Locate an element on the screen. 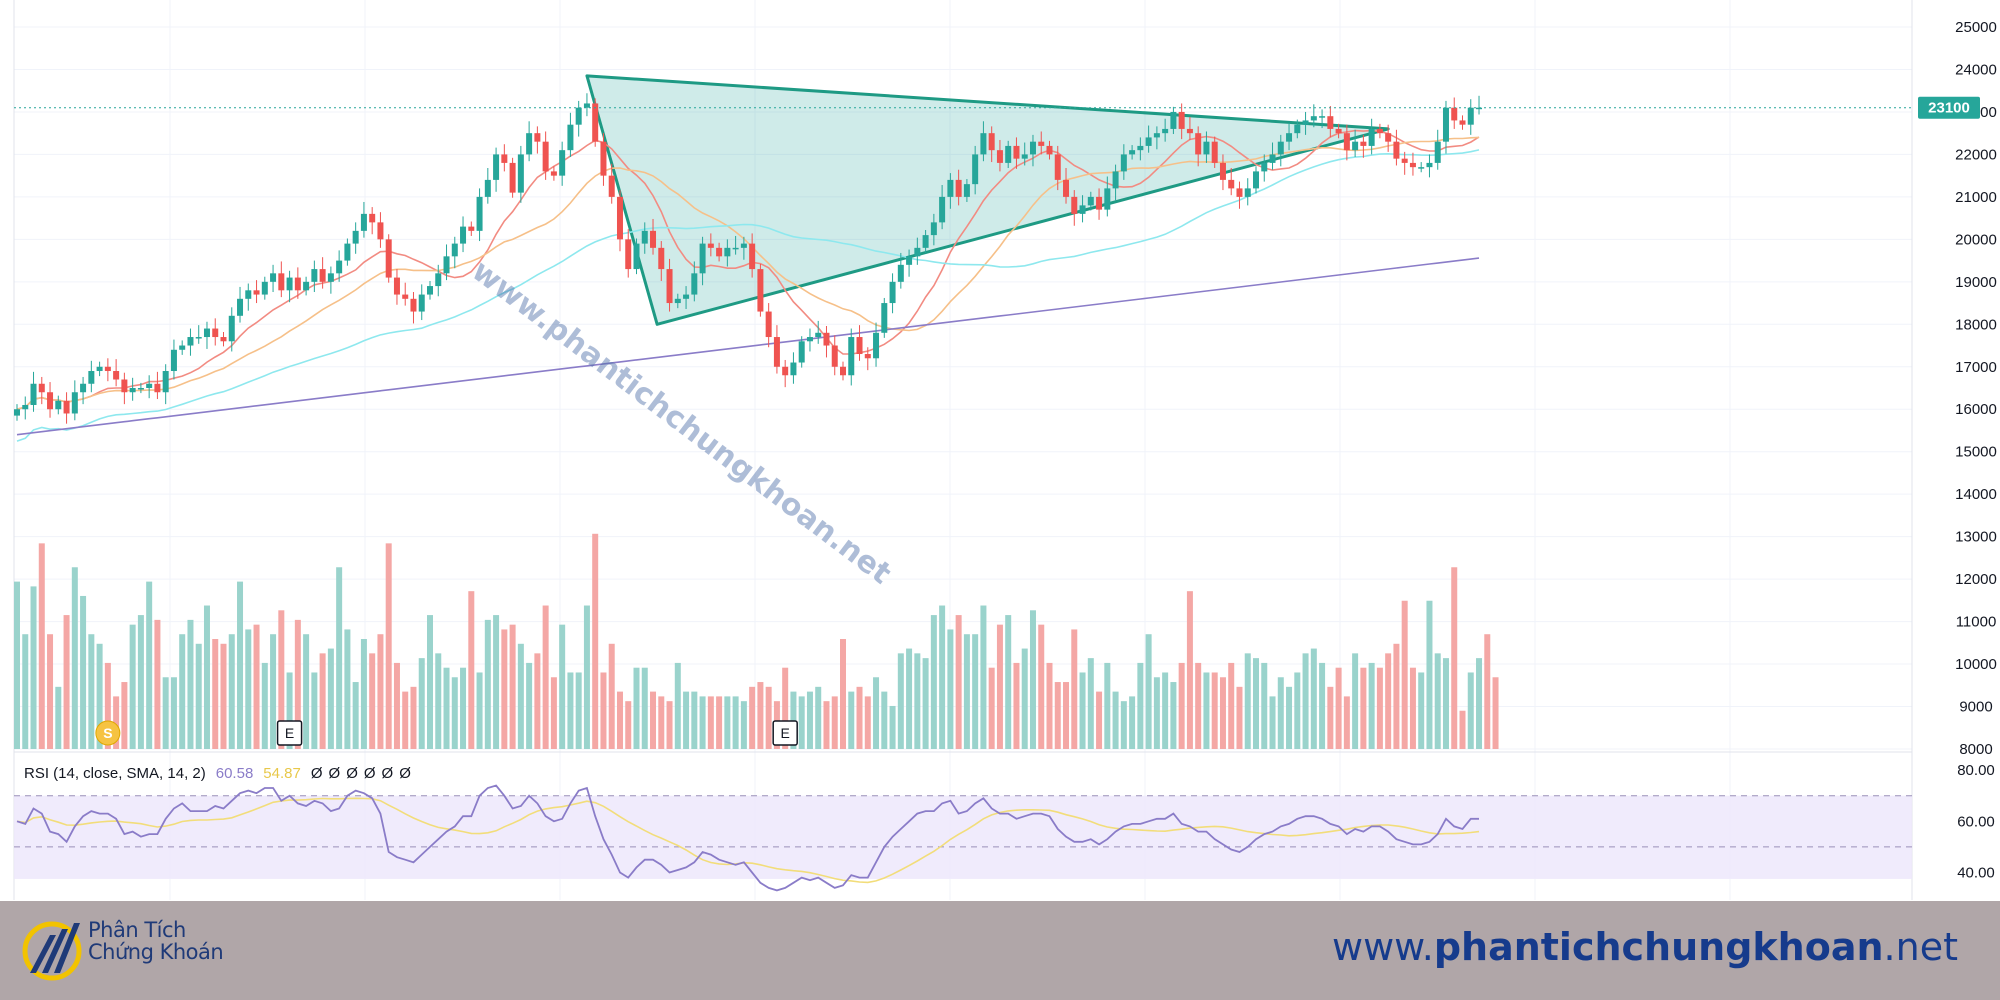 Image resolution: width=2000 pixels, height=1000 pixels. website-url: www.phantichchungkhoan.net is located at coordinates (1645, 947).